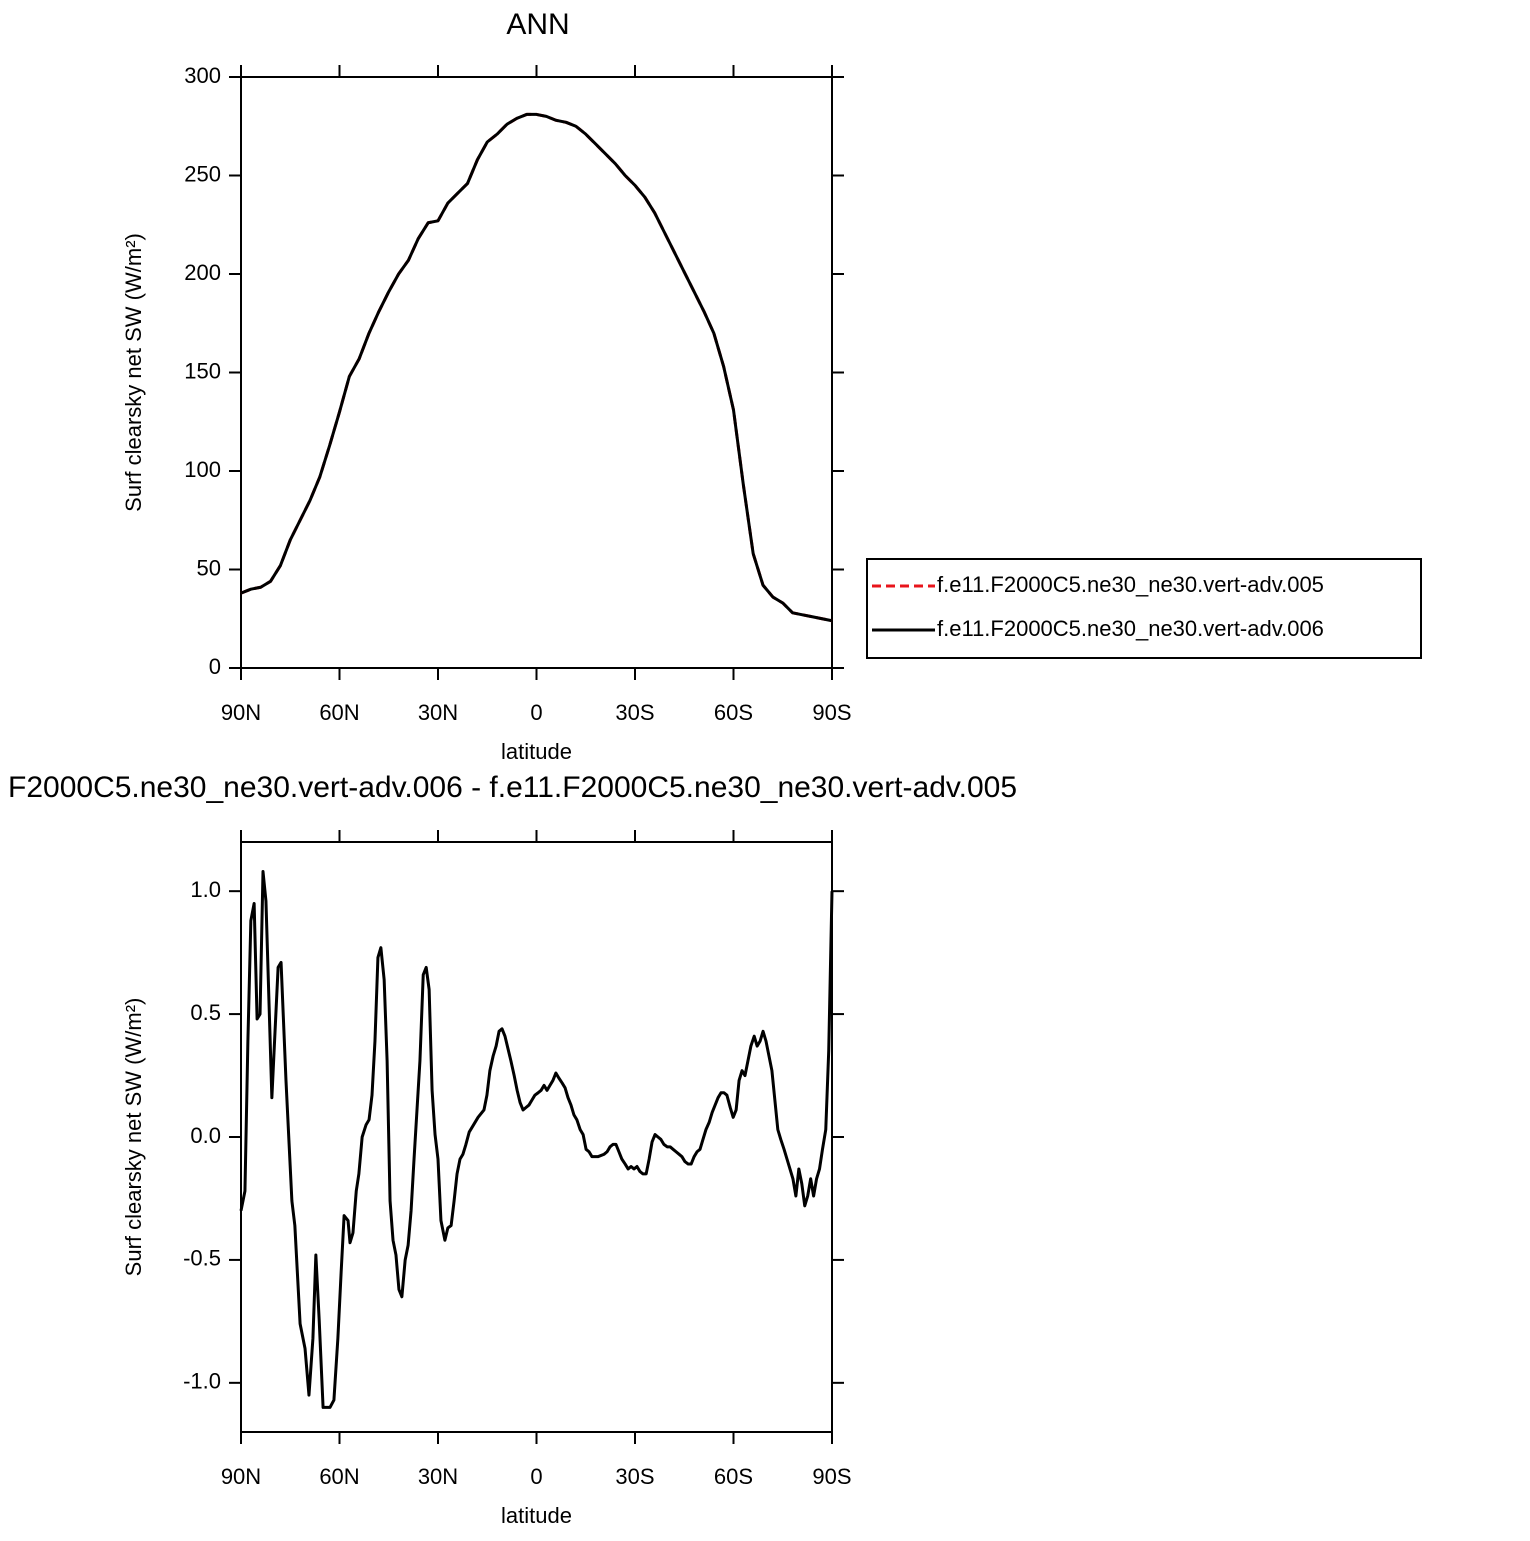 The image size is (1530, 1541). I want to click on y-tick-label: 200, so click(202, 272).